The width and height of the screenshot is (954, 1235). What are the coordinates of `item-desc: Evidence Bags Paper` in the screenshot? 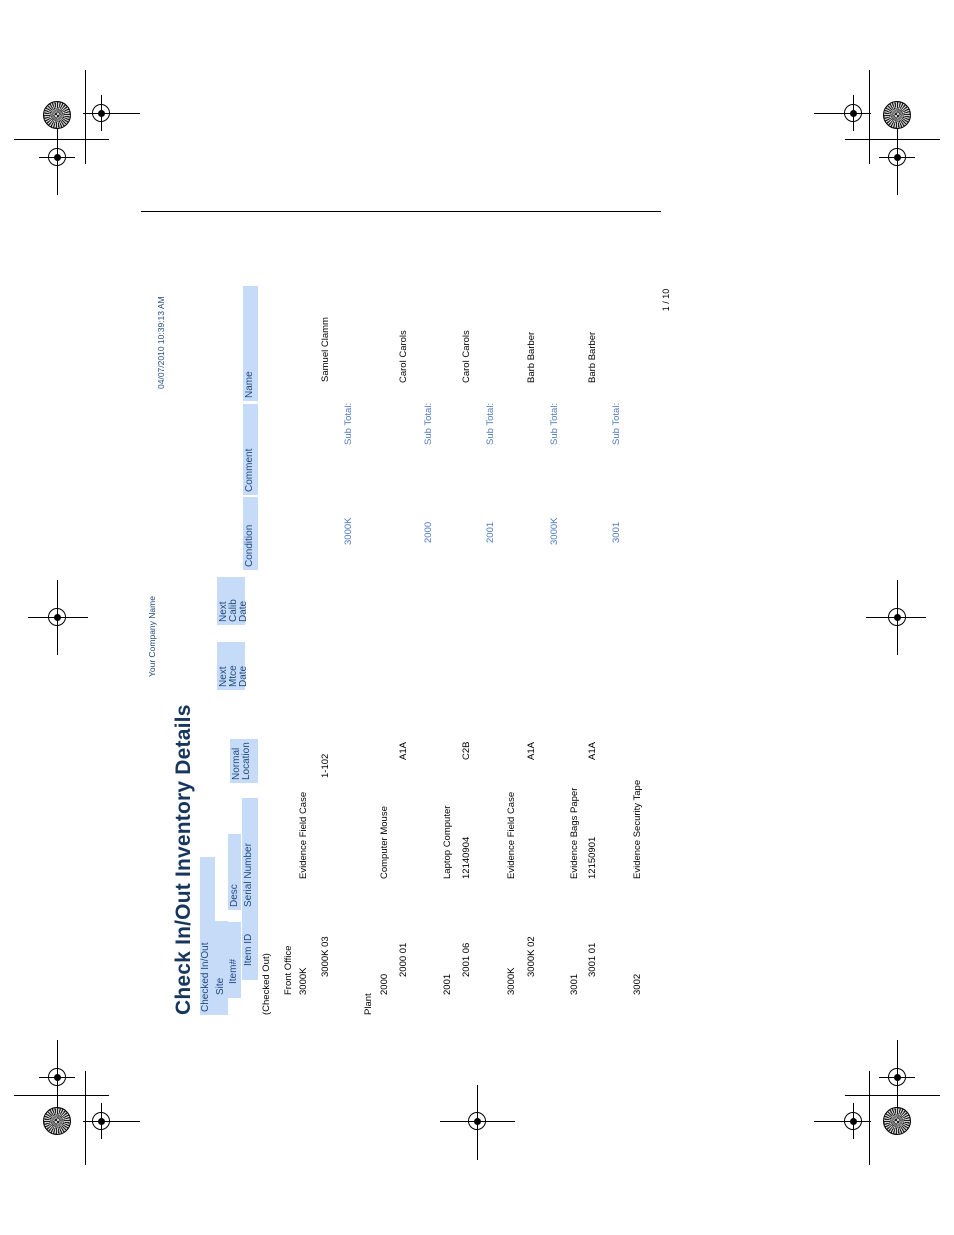 It's located at (574, 833).